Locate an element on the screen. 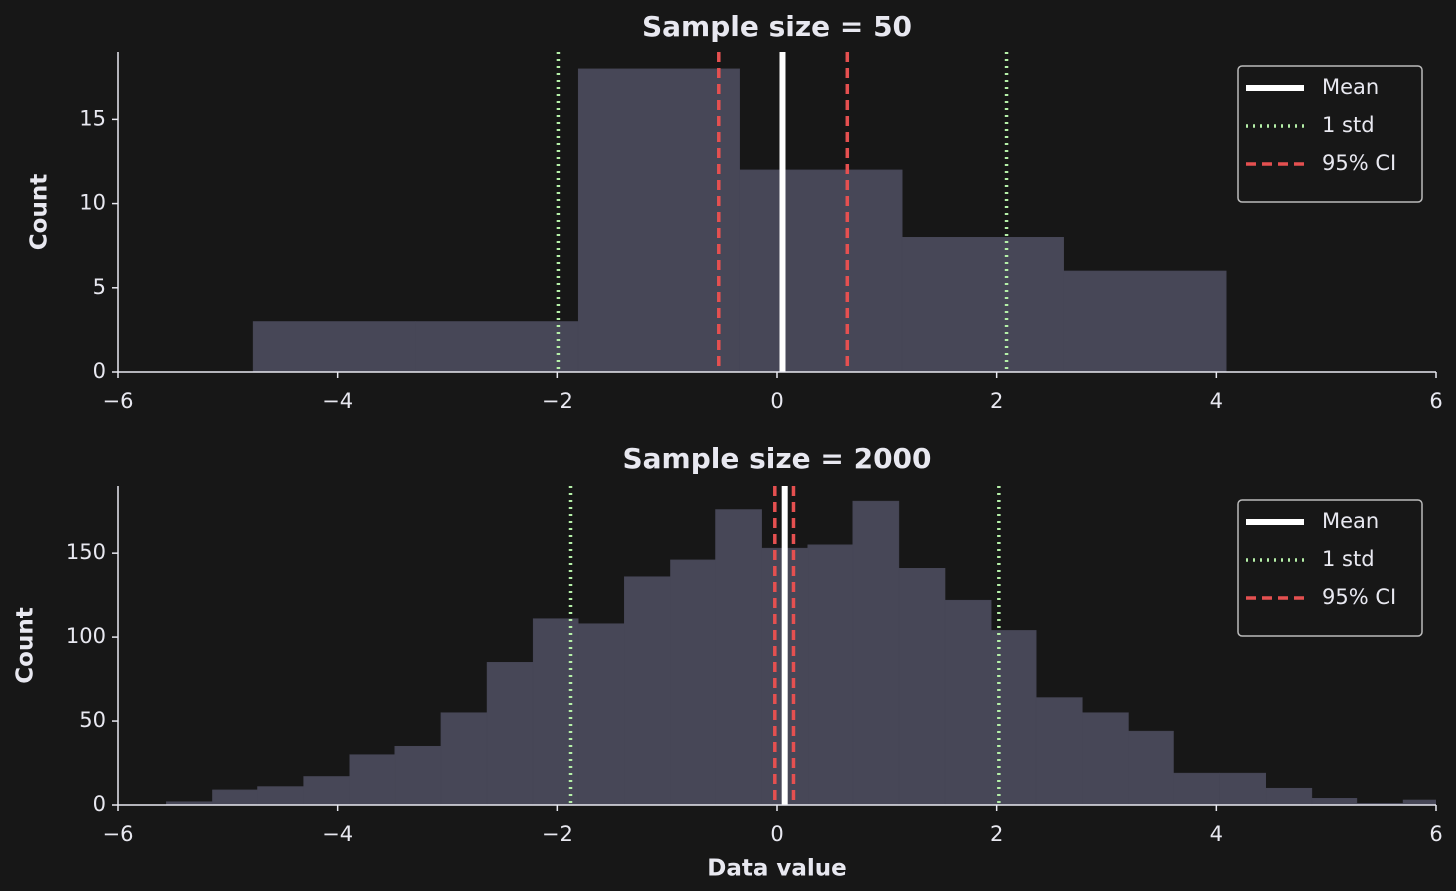 This screenshot has height=891, width=1456. y-tick-label: 15 is located at coordinates (92, 118).